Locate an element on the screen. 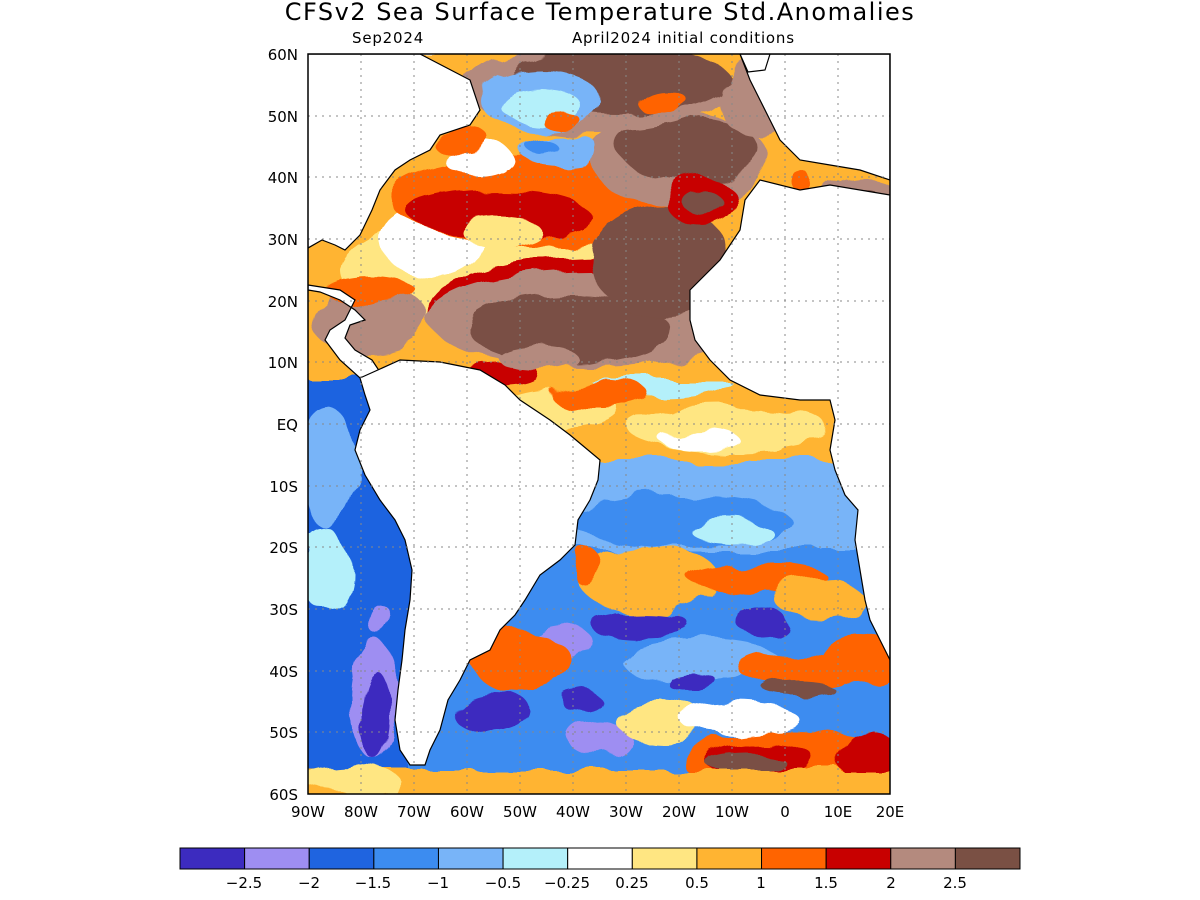 The height and width of the screenshot is (900, 1200). legend-label: −0.5 is located at coordinates (503, 883).